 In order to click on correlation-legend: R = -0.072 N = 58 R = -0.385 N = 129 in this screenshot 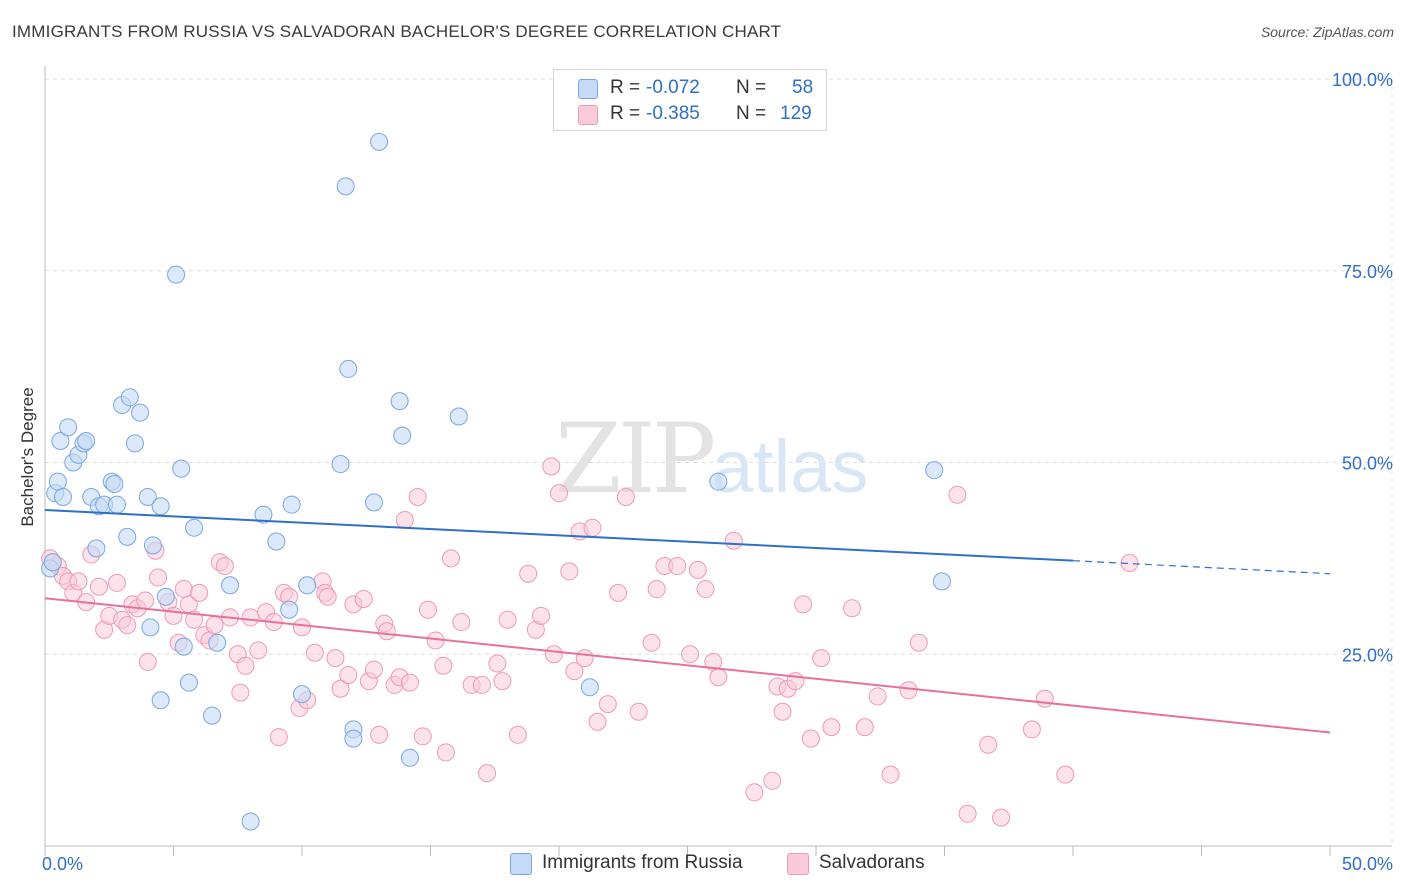, I will do `click(690, 100)`.